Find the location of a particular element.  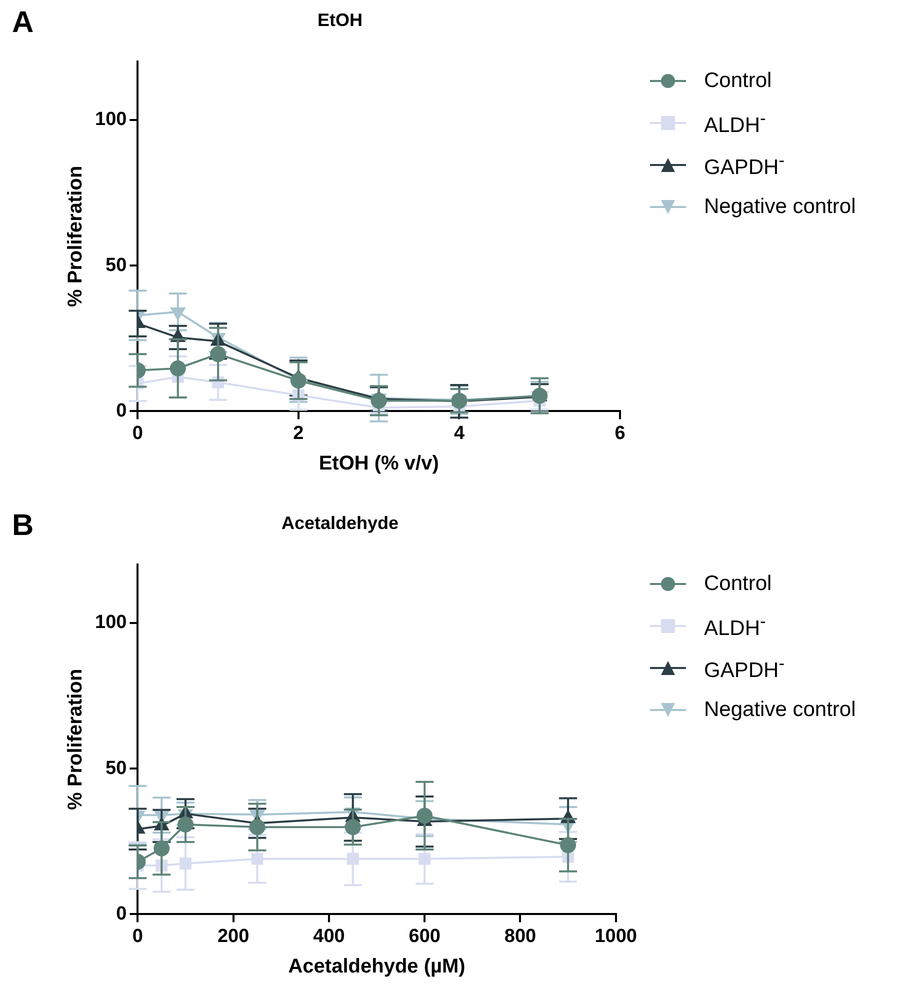

x-tick-label: 600 is located at coordinates (424, 936).